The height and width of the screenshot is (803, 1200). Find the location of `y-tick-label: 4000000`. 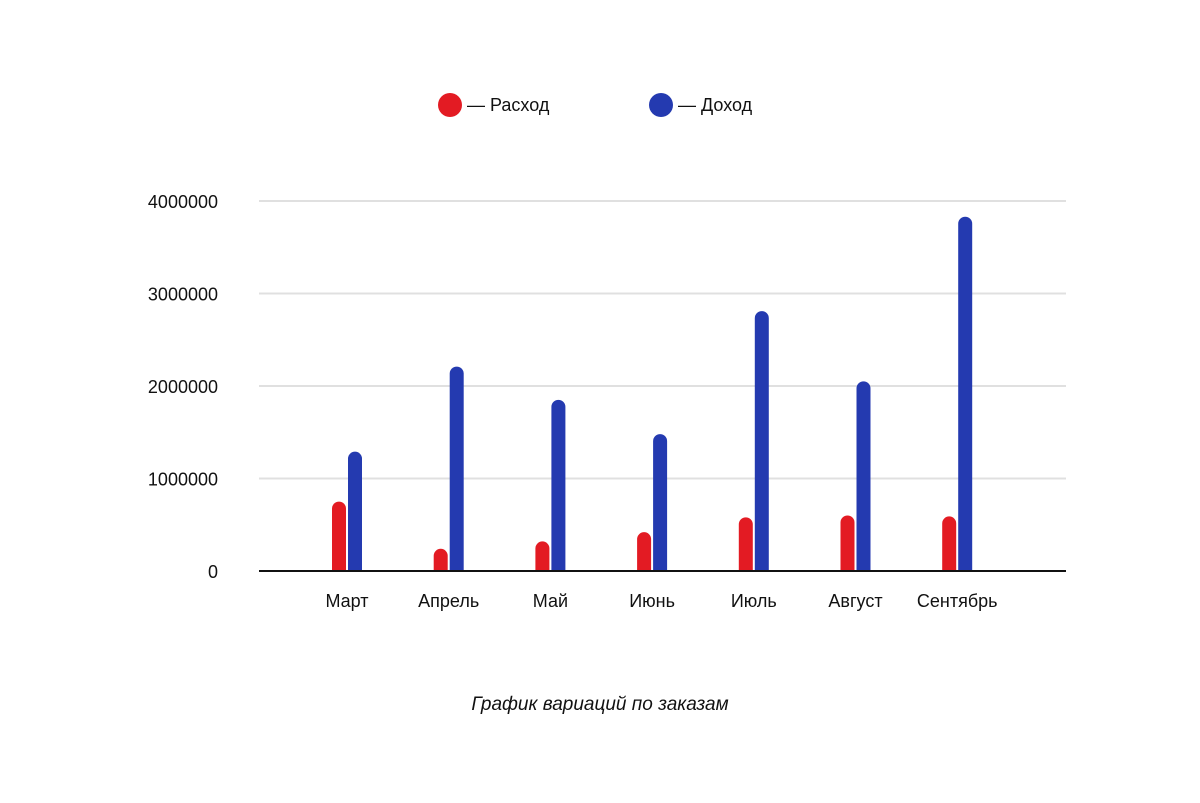

y-tick-label: 4000000 is located at coordinates (183, 202).